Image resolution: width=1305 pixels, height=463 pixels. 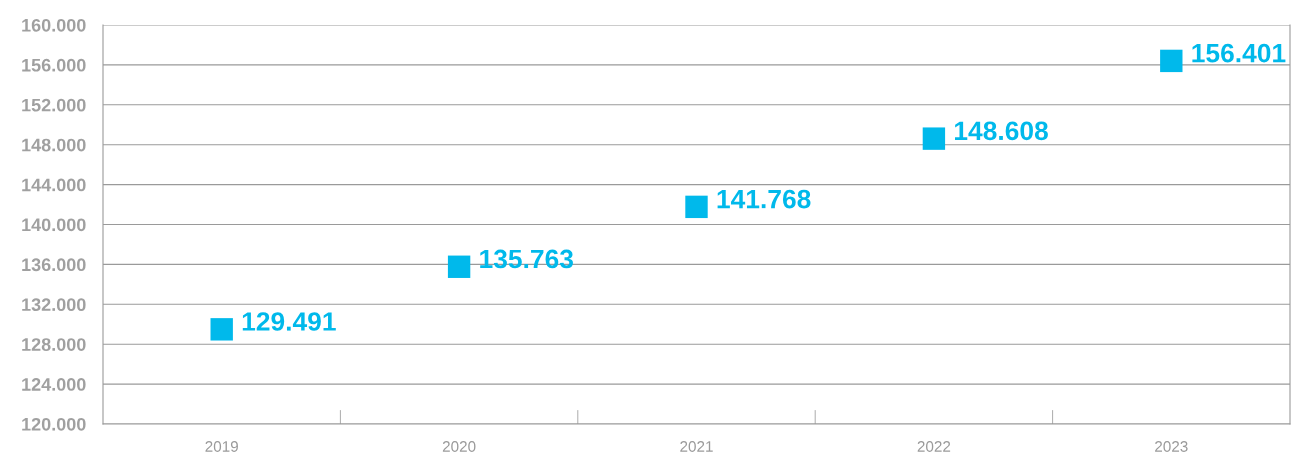 What do you see at coordinates (54, 105) in the screenshot?
I see `y-tick-label: 152.000` at bounding box center [54, 105].